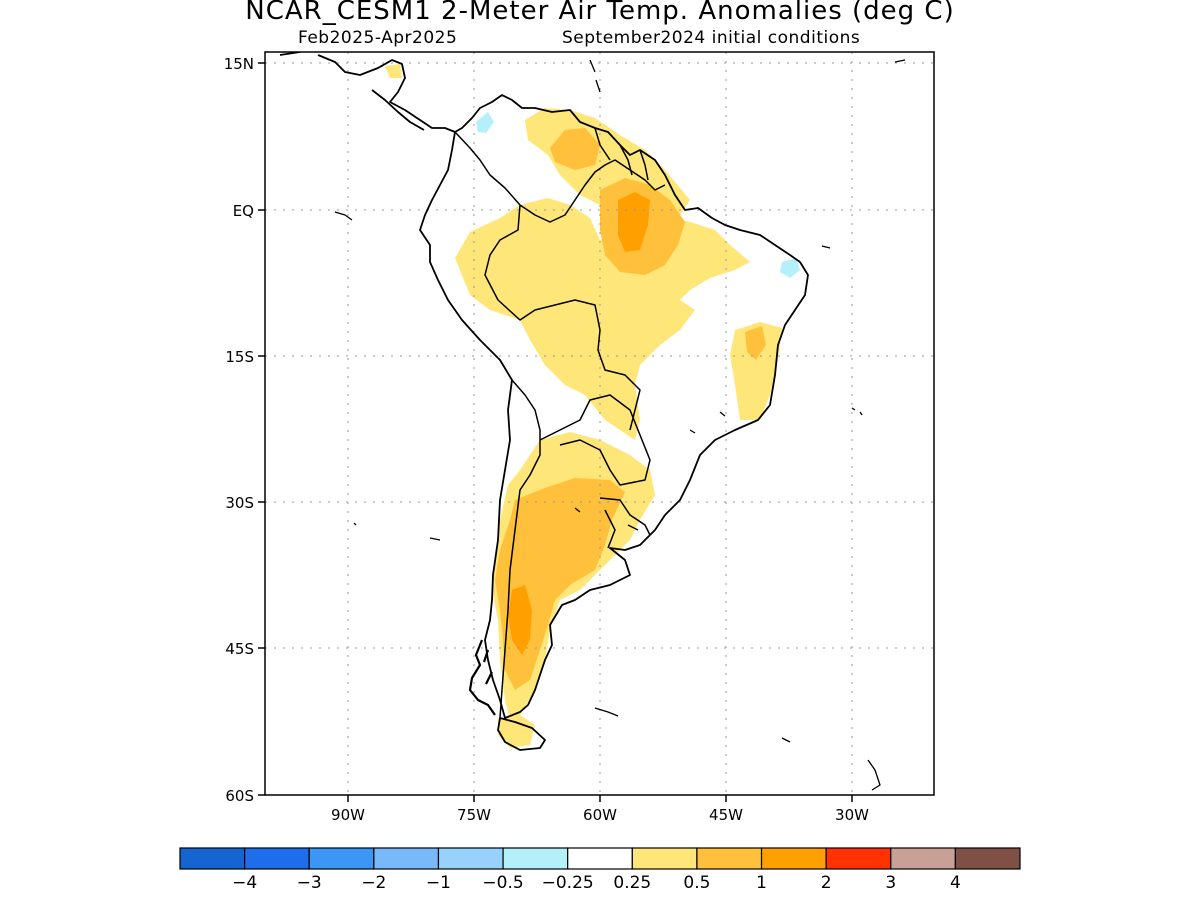 The width and height of the screenshot is (1200, 900). I want to click on colorbar-label: 3, so click(890, 883).